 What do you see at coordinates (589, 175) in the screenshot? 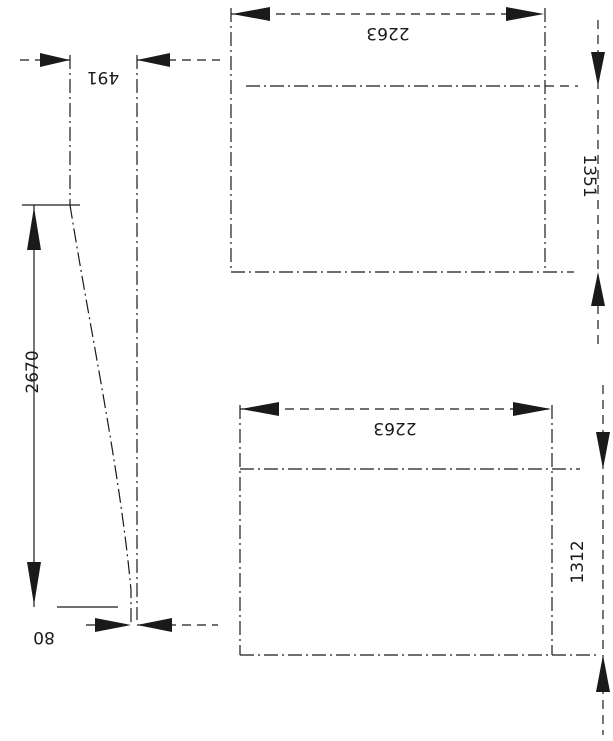
I see `dimension-label-upper-height: 1351` at bounding box center [589, 175].